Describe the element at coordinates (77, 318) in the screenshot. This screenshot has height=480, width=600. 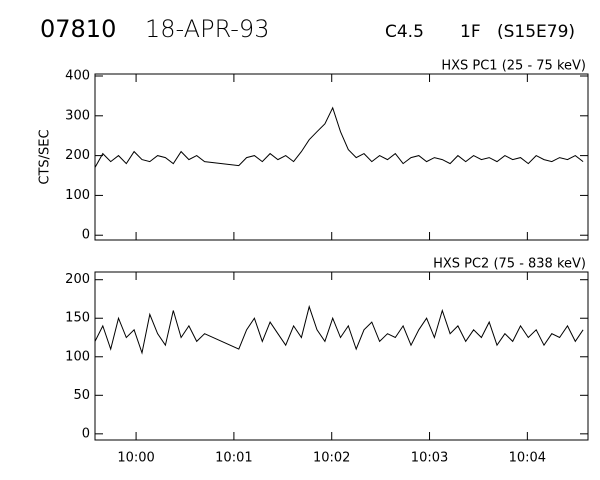
I see `y-tick-label: 150` at that location.